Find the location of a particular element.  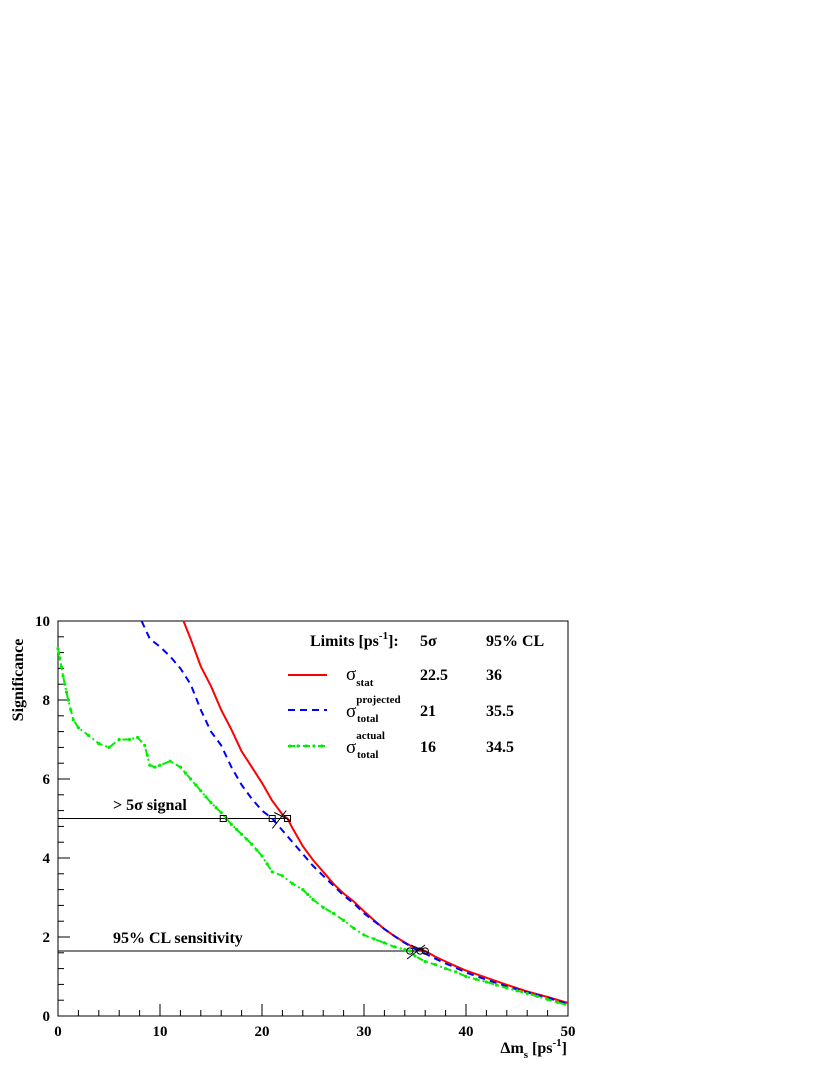

y-tick-label: 10 is located at coordinates (42, 622).